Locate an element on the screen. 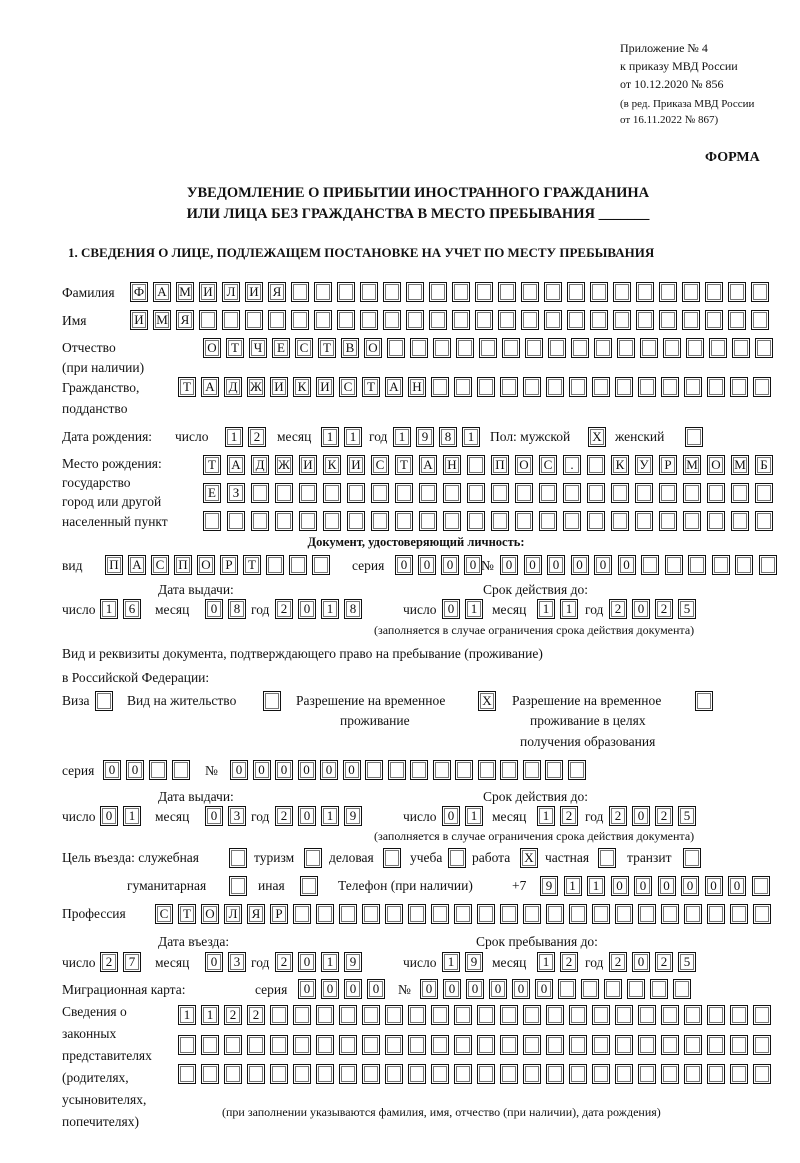 Image resolution: width=800 pixels, height=1163 pixels. cell: 5 is located at coordinates (687, 962).